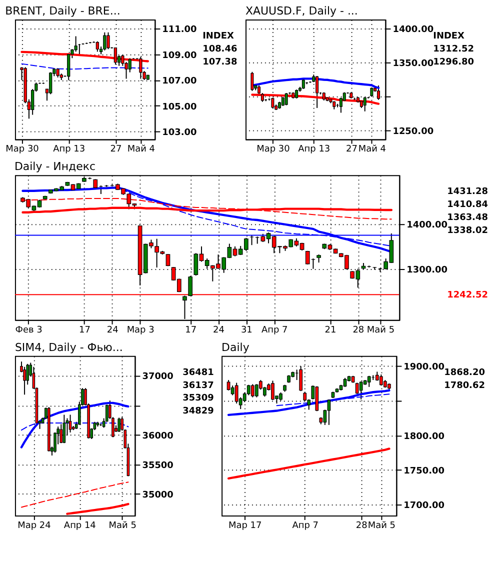  Describe the element at coordinates (245, 525) in the screenshot. I see `x-tick-label: Мар 17` at that location.